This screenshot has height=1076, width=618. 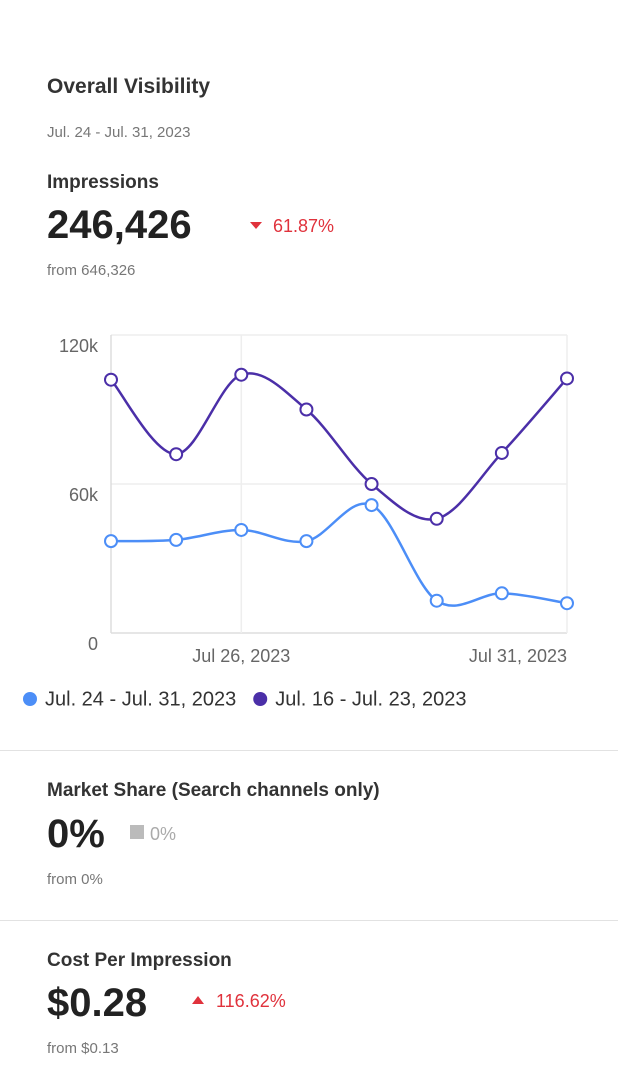 I want to click on x-tick-label: Jul 31, 2023, so click(x=518, y=656).